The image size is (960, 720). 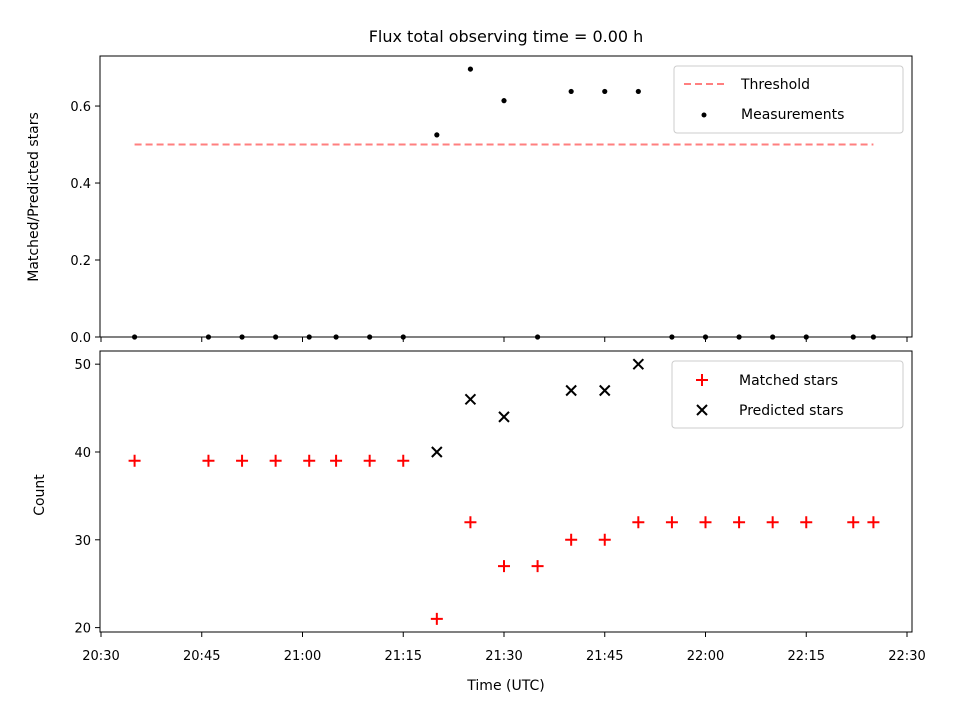 I want to click on x-tick-label: 20:30, so click(x=100, y=656).